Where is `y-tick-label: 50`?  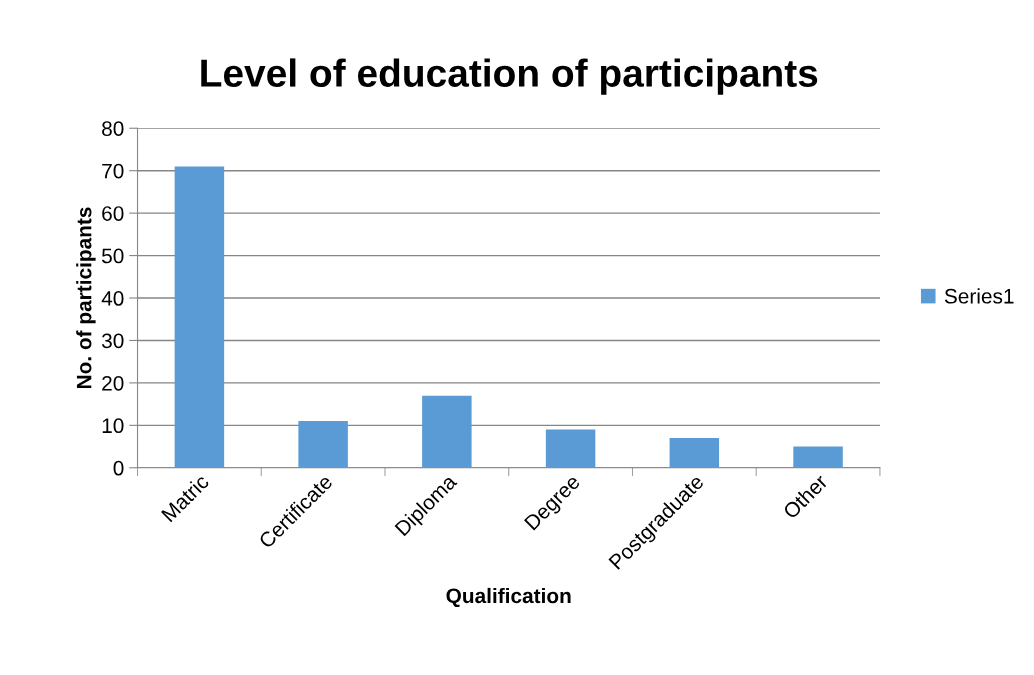
y-tick-label: 50 is located at coordinates (112, 256).